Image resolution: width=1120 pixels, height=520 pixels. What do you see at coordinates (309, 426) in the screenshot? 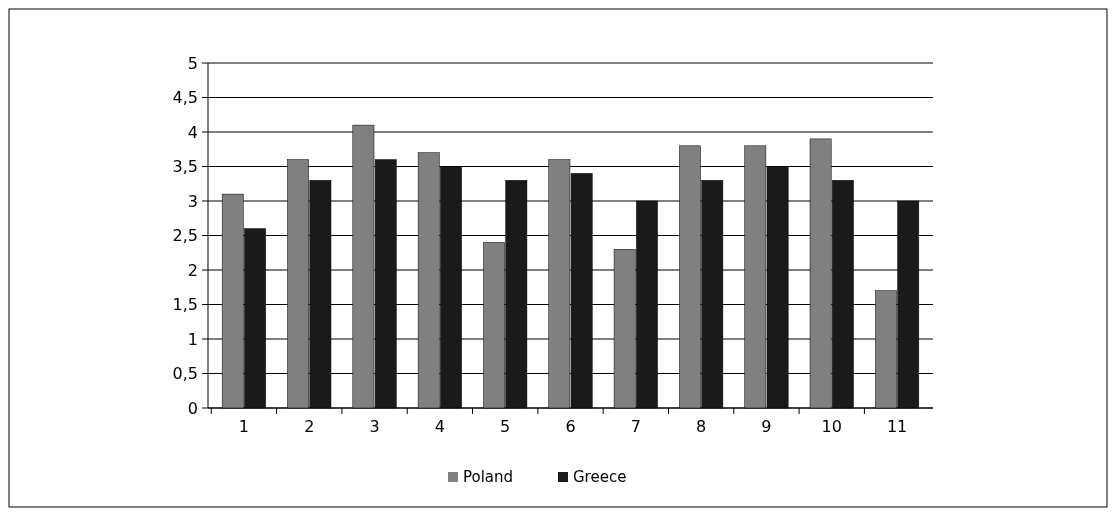
I see `x-tick-label: 2` at bounding box center [309, 426].